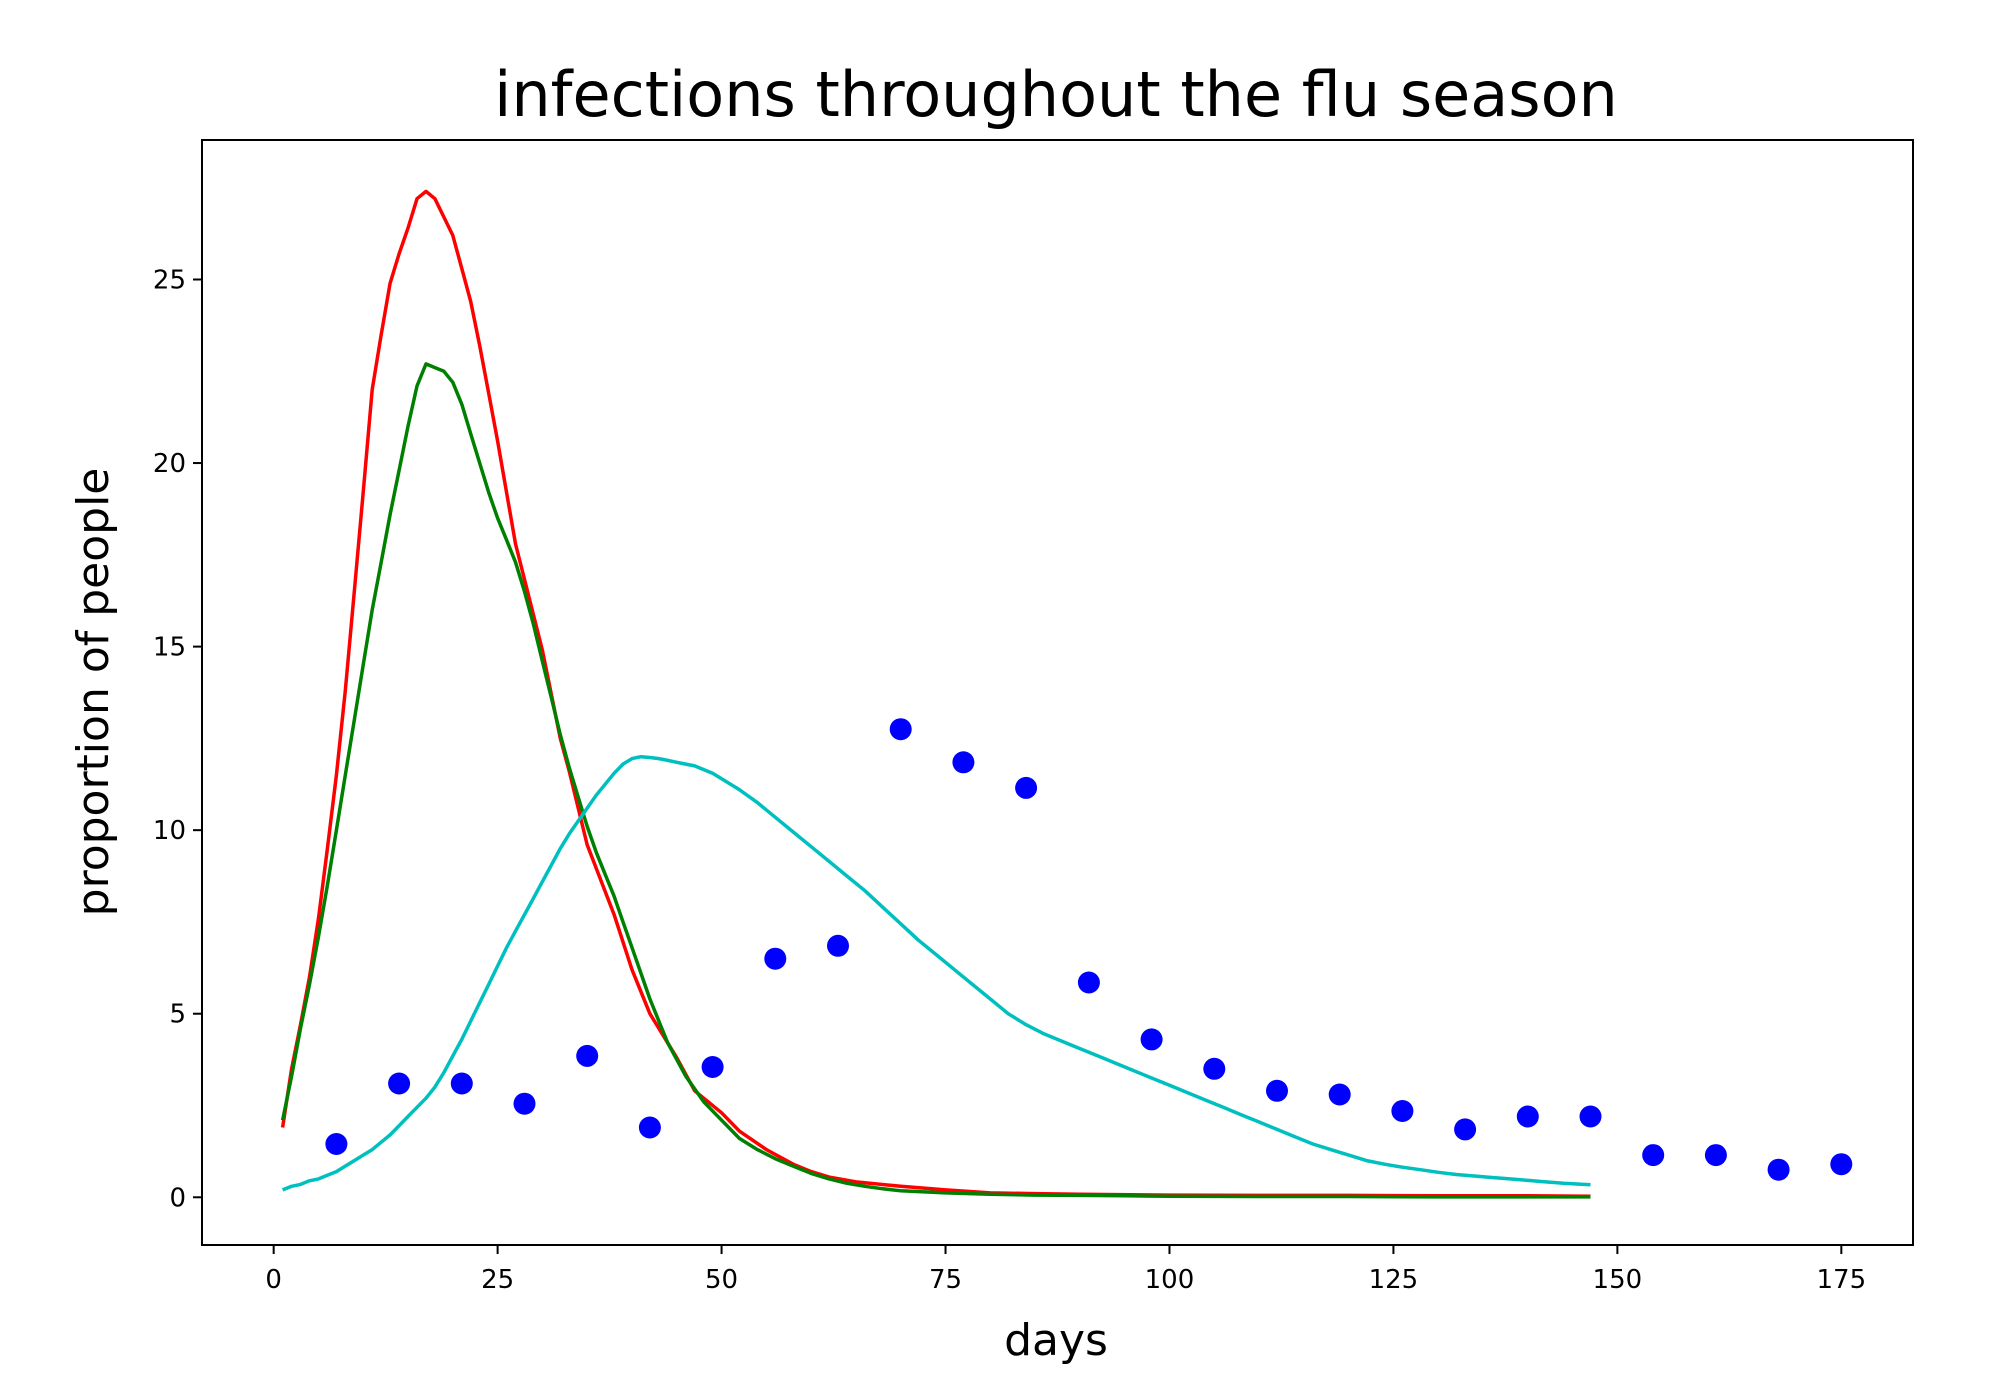  What do you see at coordinates (93, 692) in the screenshot?
I see `y-axis-label: proportion of people` at bounding box center [93, 692].